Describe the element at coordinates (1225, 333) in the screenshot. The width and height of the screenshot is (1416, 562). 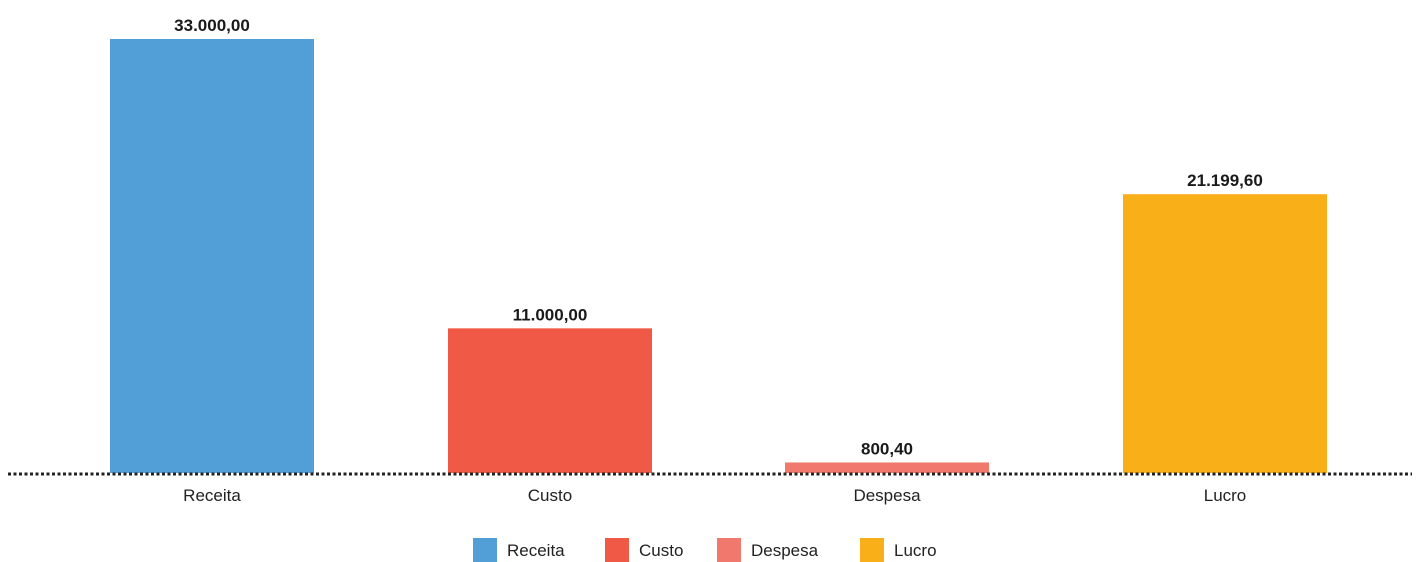
I see `bar-lucro` at that location.